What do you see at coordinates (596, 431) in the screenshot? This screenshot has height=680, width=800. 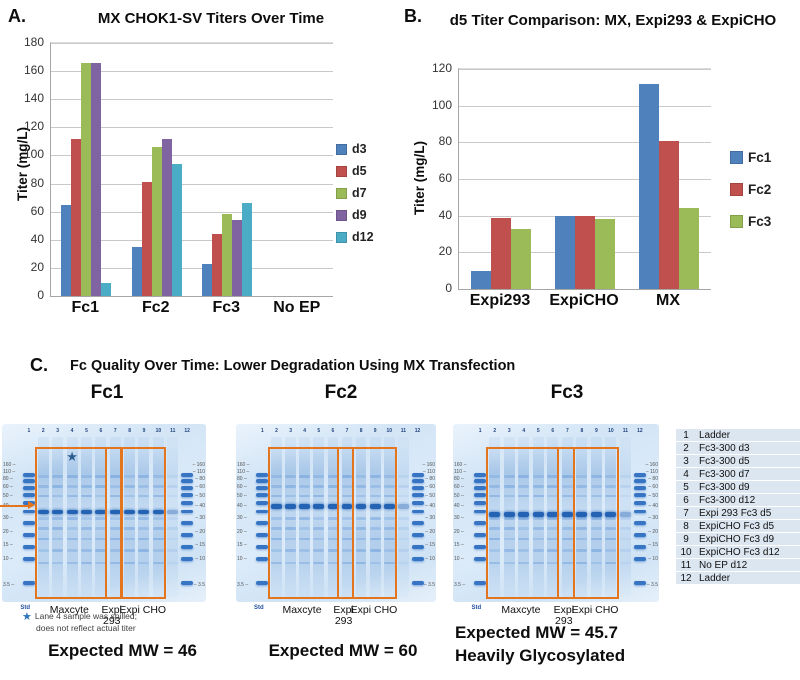 I see `lane-number-9: 9` at bounding box center [596, 431].